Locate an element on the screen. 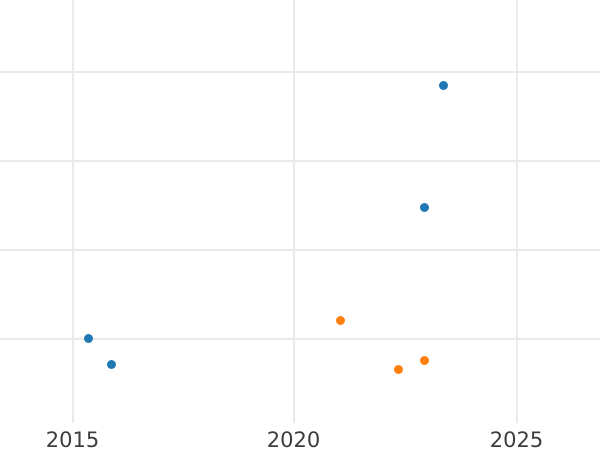 The image size is (600, 450). x-tick-label-2015: 2015 is located at coordinates (72, 439).